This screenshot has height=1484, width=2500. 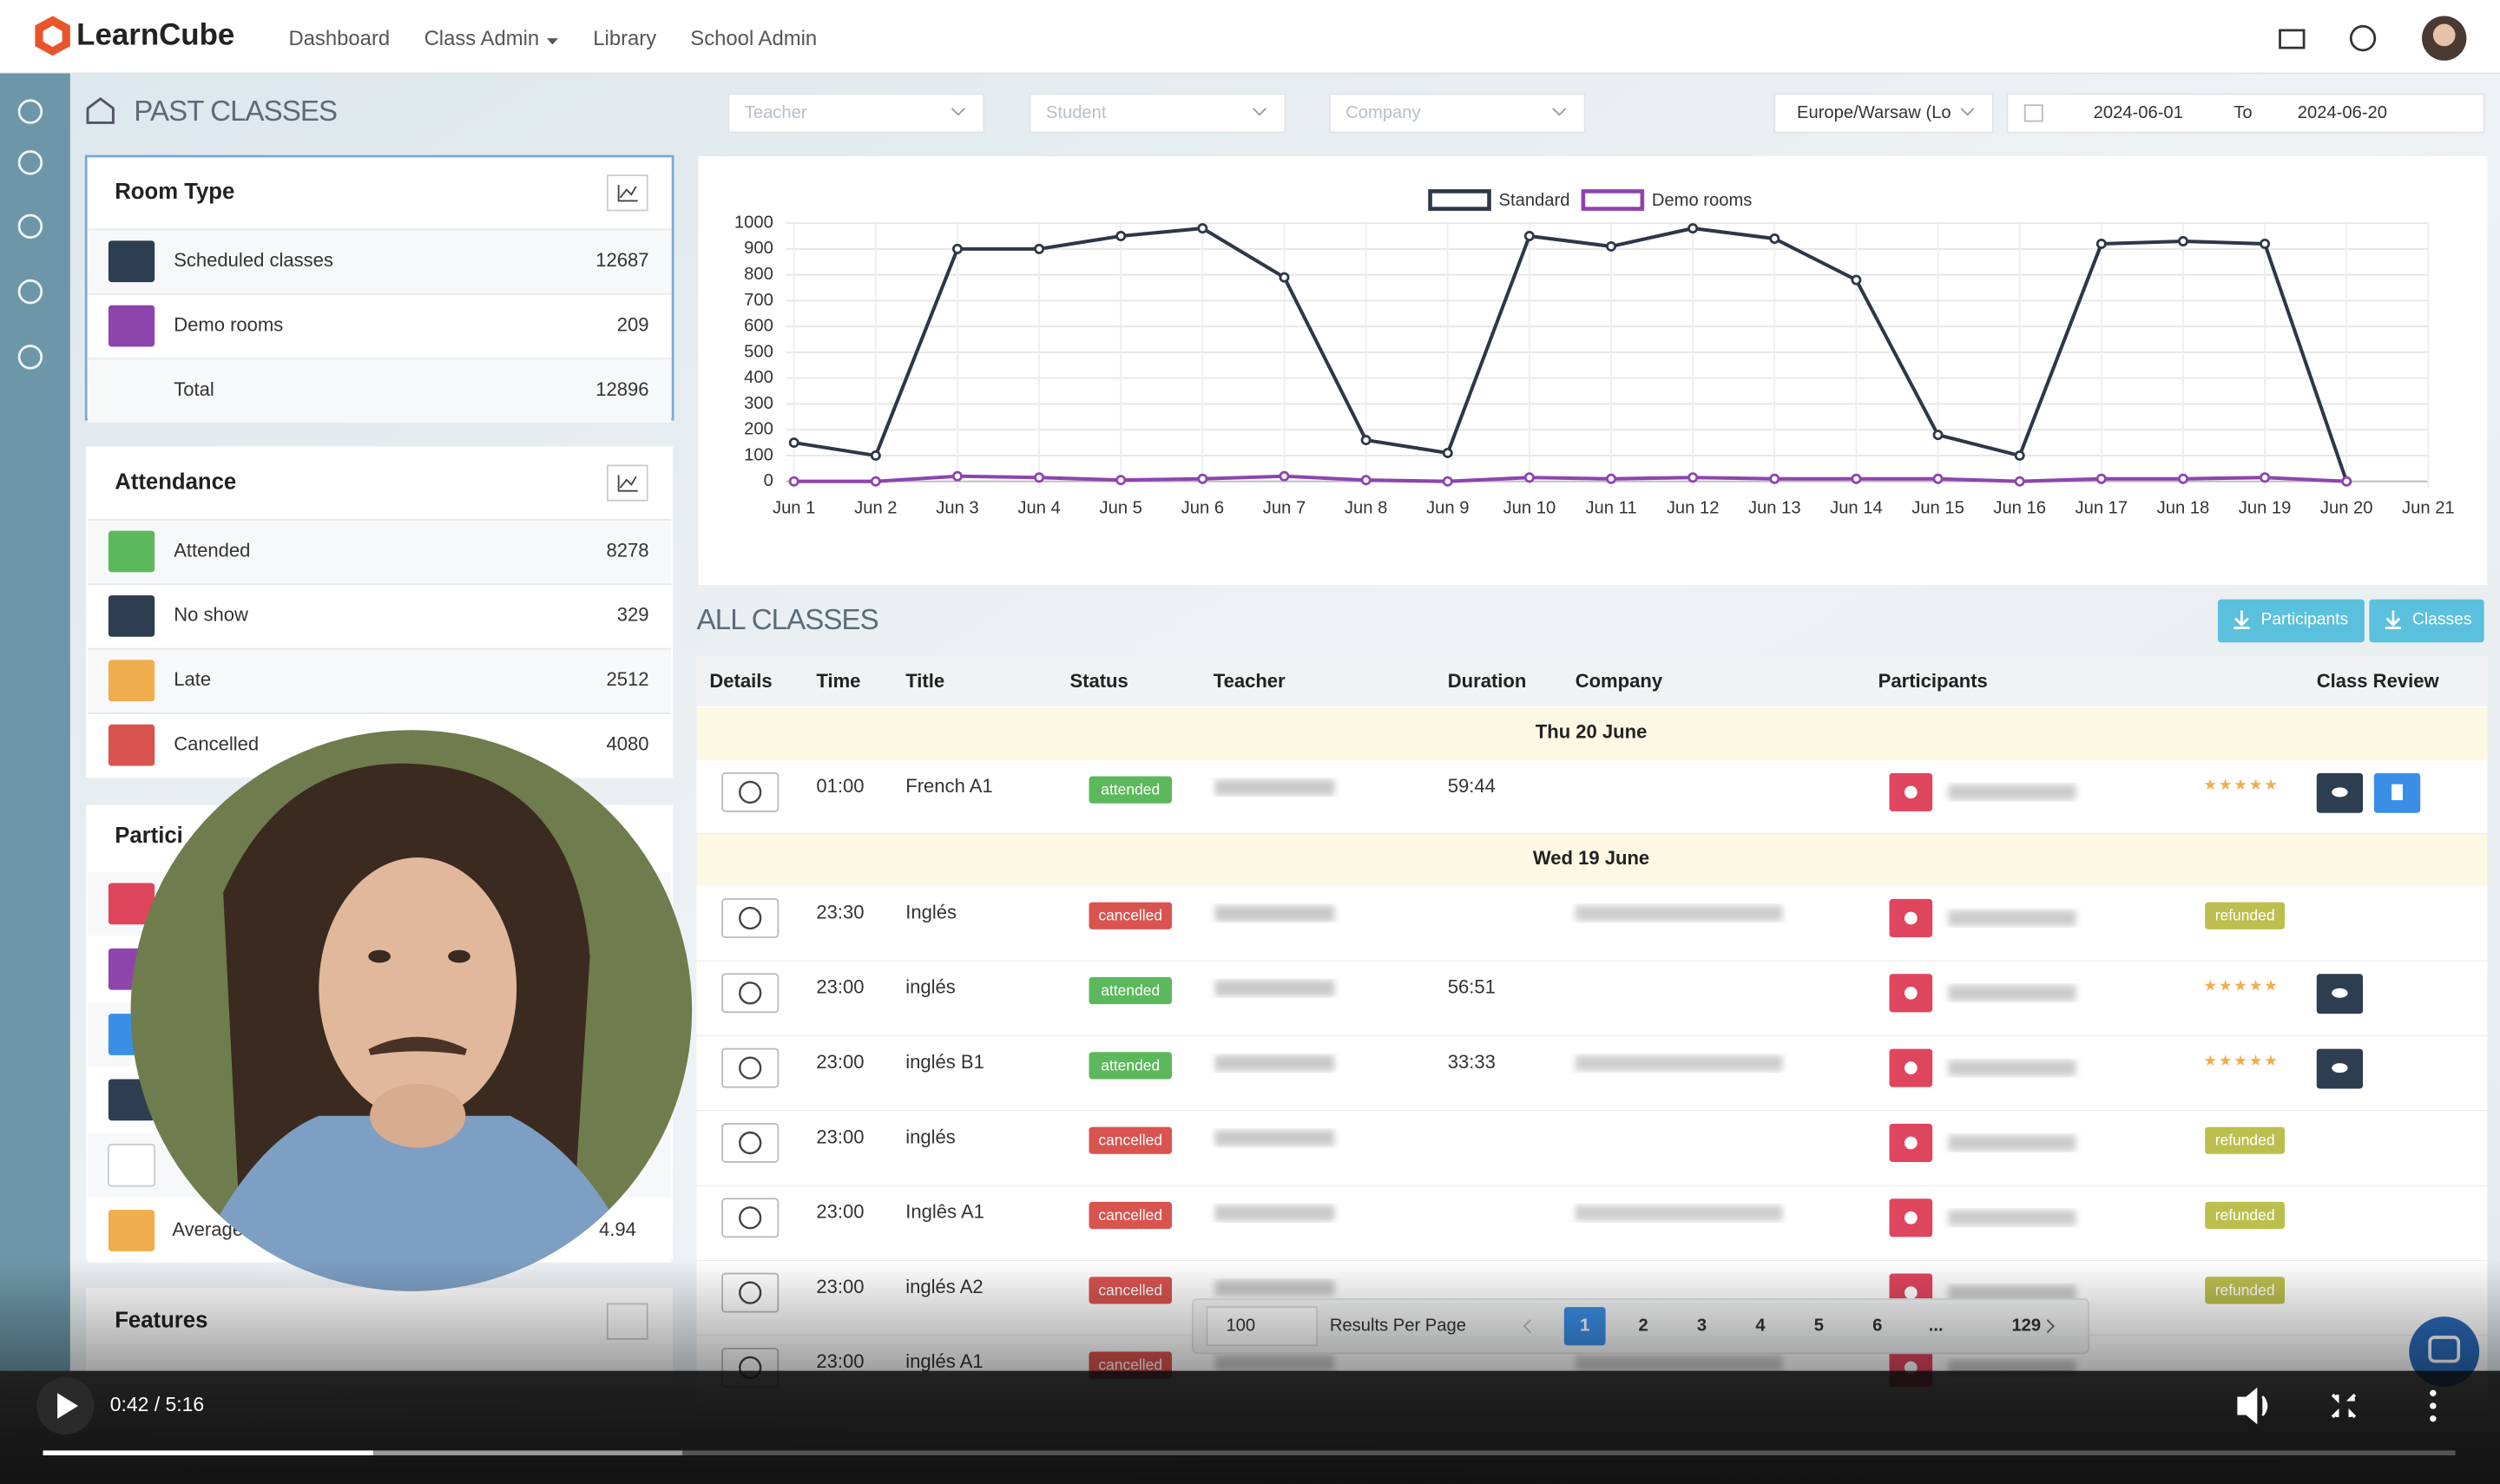 I want to click on y-tick-label: 900, so click(x=758, y=249).